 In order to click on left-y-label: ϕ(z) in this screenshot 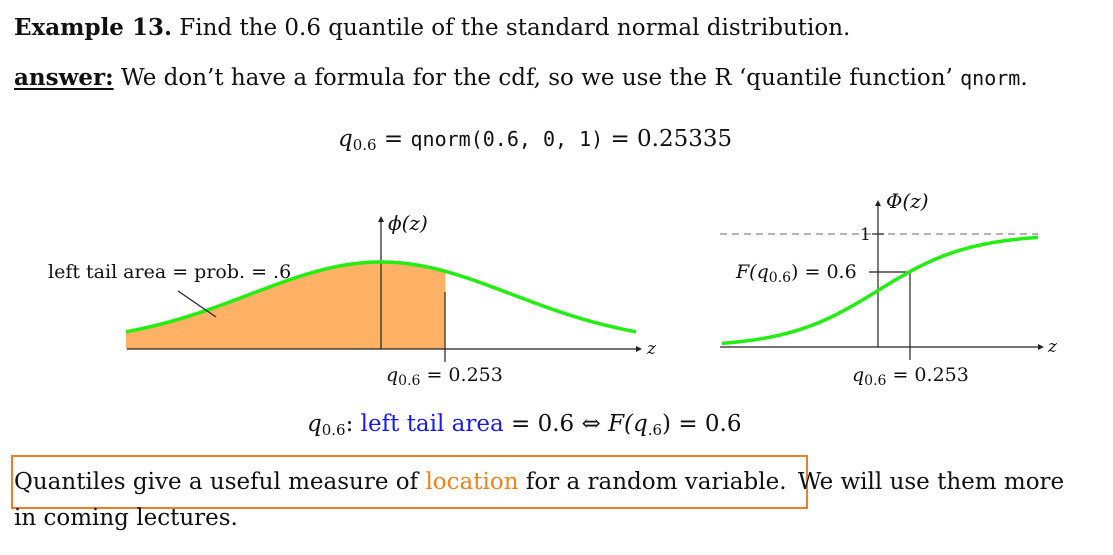, I will do `click(408, 223)`.